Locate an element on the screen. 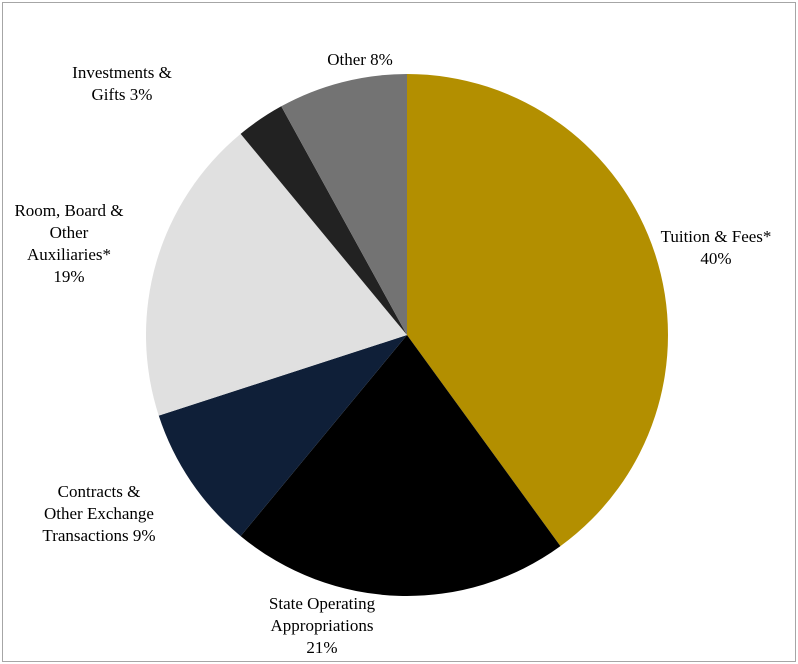 The height and width of the screenshot is (664, 798). pie-slice-investments-gifts is located at coordinates (323, 220).